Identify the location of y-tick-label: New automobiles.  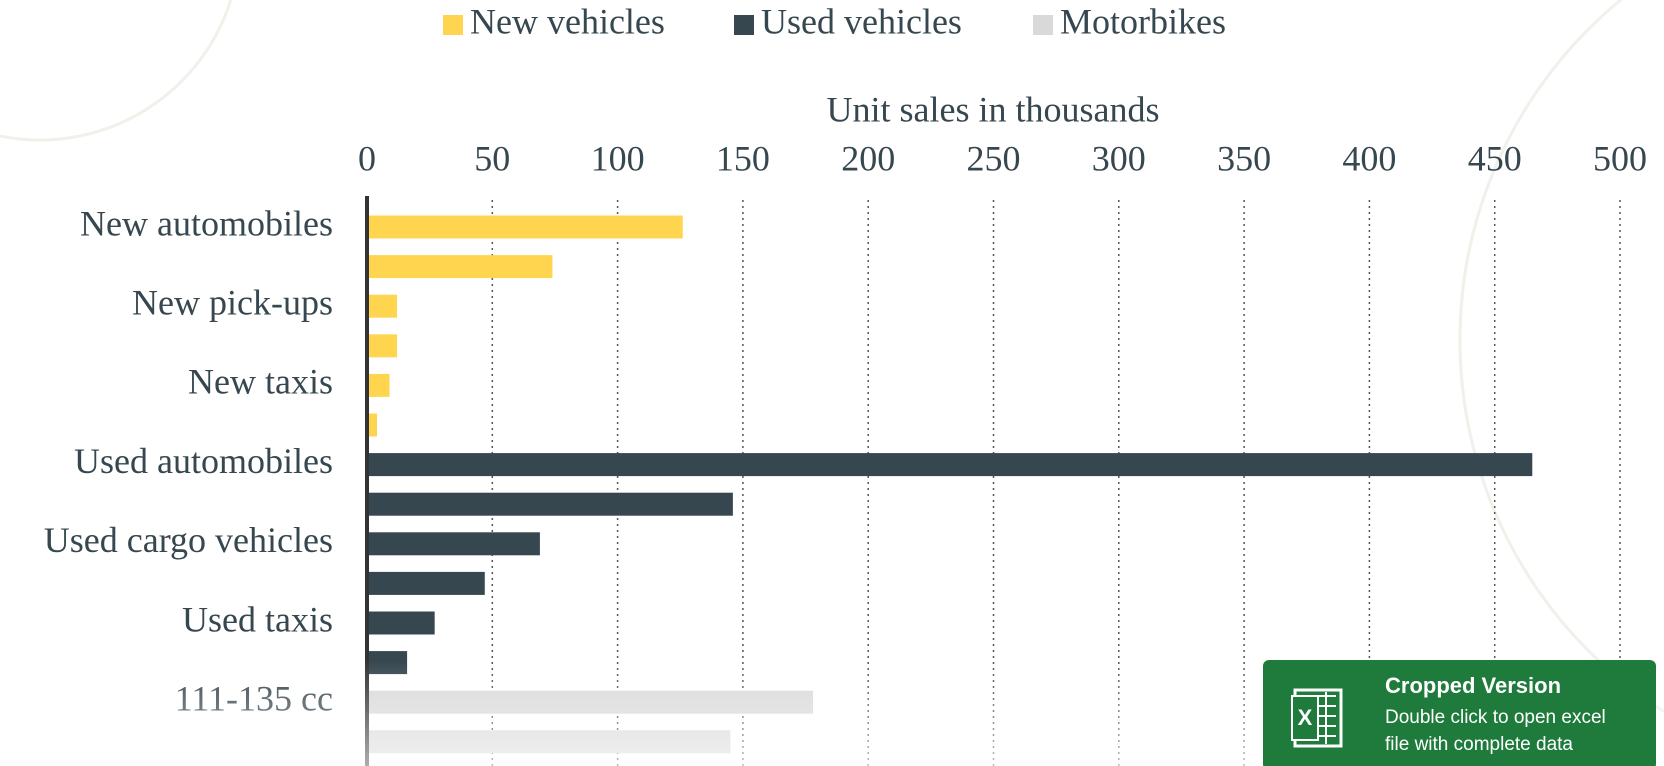
(206, 223).